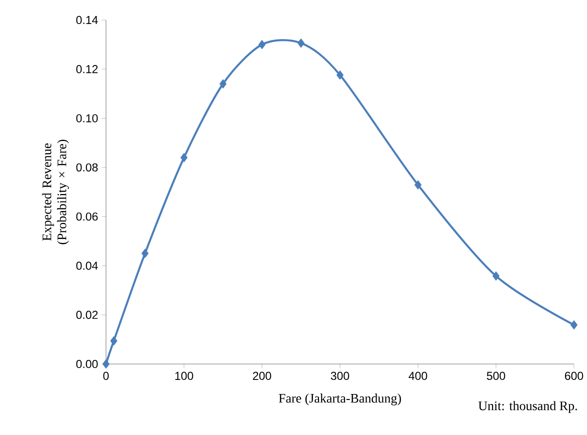 This screenshot has width=587, height=435. Describe the element at coordinates (339, 400) in the screenshot. I see `x-axis-title: Fare (Jakarta-Bandung)` at that location.